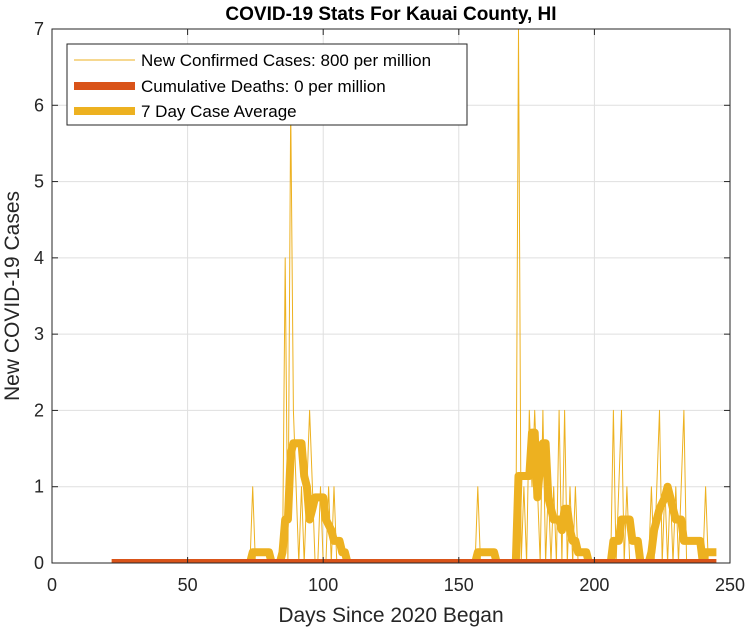  Describe the element at coordinates (39, 563) in the screenshot. I see `y-tick-label: 0` at that location.